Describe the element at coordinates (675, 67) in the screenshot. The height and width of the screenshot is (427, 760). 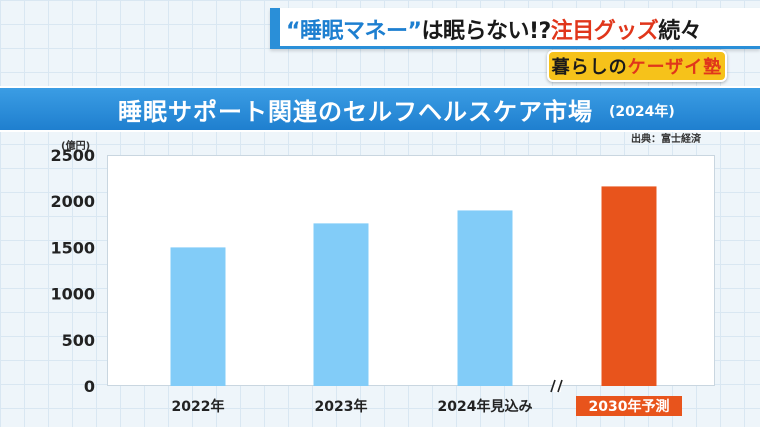
I see `badge-part2: ケーザイ塾` at that location.